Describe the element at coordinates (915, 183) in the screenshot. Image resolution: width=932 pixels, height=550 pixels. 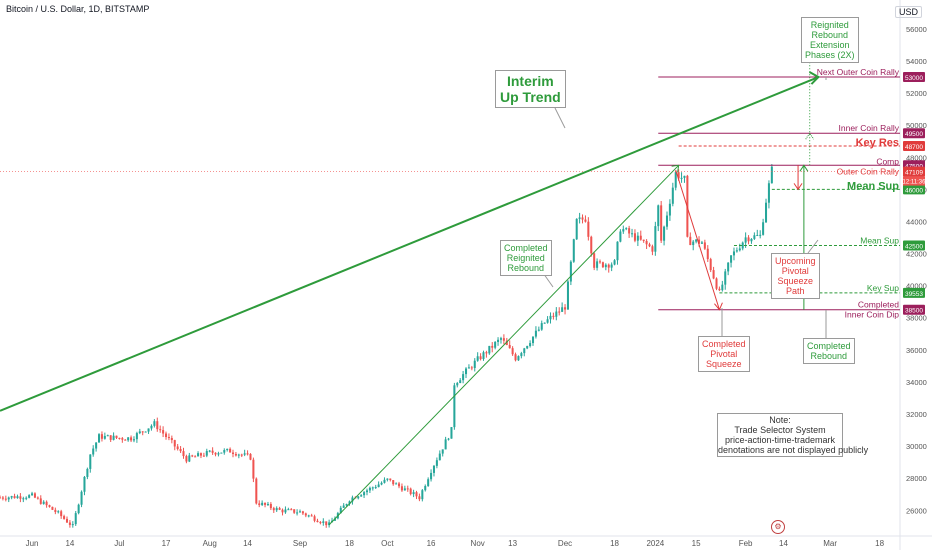
I see `countdown-text: 12:11:36` at that location.